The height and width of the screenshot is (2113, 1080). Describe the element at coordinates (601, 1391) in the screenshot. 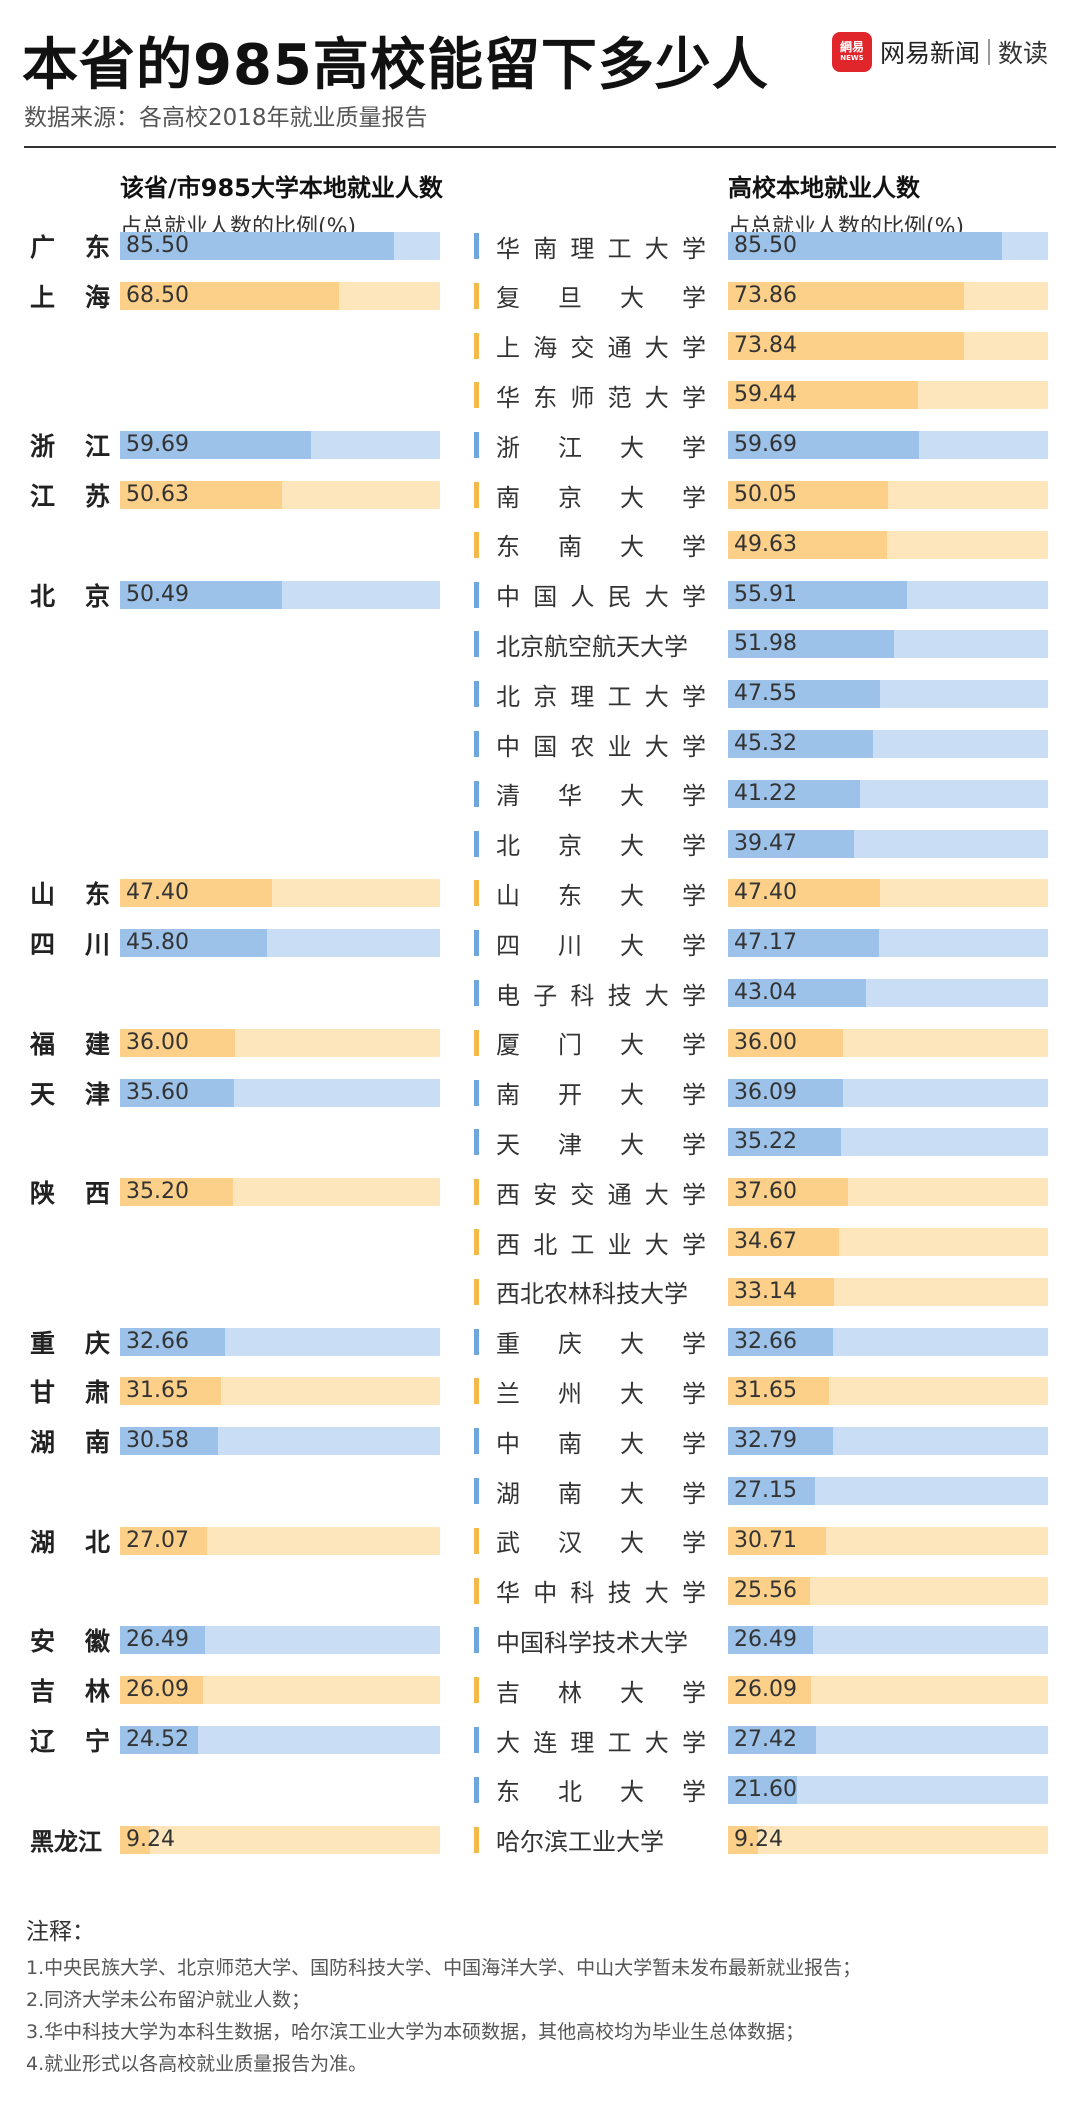

I see `university-label: 兰州大学` at that location.